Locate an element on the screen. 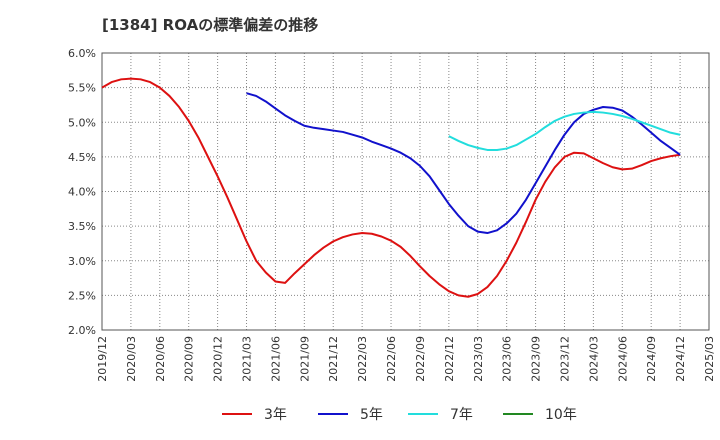 The width and height of the screenshot is (720, 440). x-tick-label: 2023/06 is located at coordinates (507, 359).